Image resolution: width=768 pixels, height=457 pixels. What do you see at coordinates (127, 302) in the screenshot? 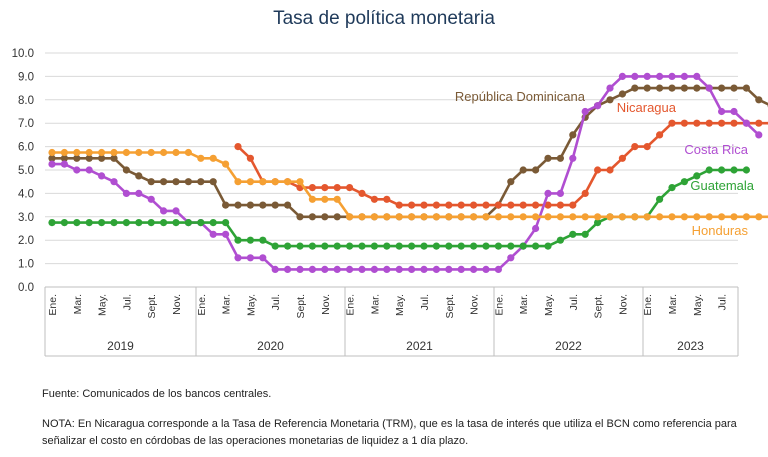
I see `x-tick-label: Jul.` at bounding box center [127, 302].